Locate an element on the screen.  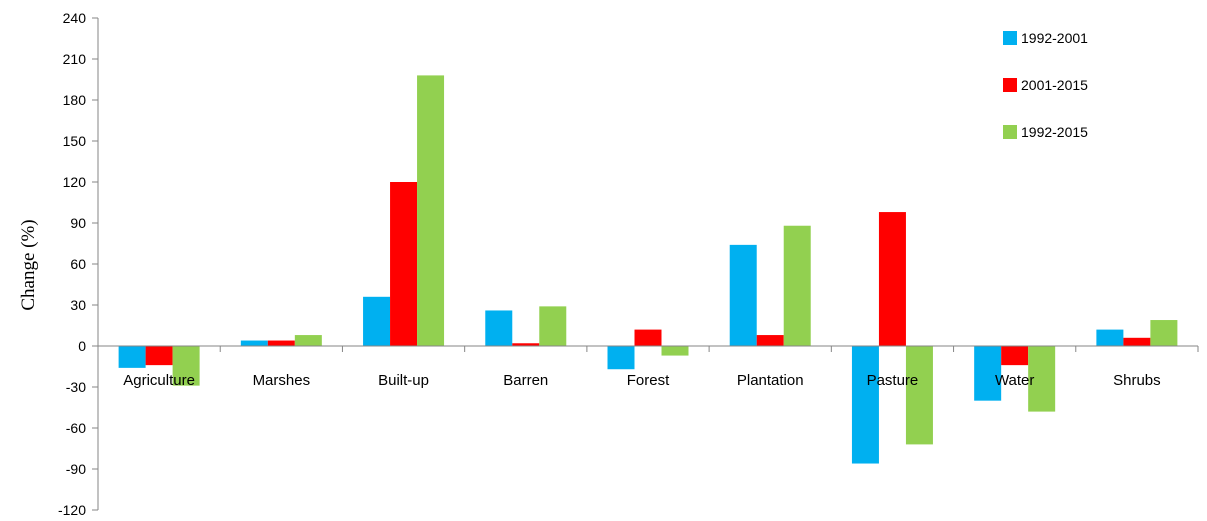
y-tick-label: -60 is located at coordinates (76, 428).